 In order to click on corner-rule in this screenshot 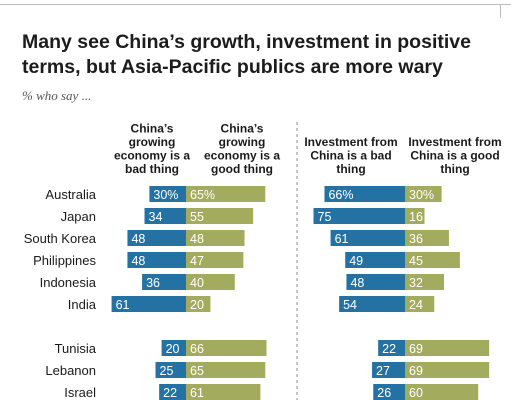, I will do `click(500, 11)`.